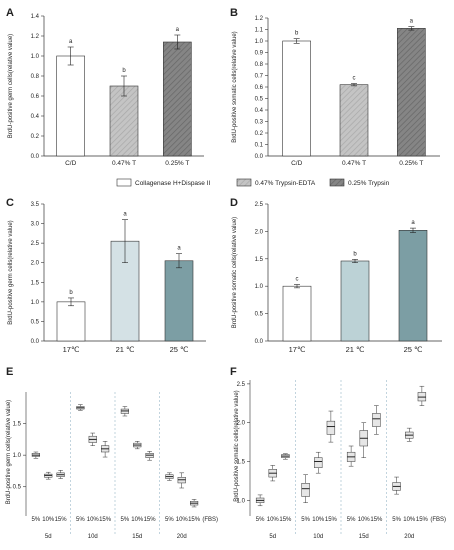 Image resolution: width=454 pixels, height=550 pixels. I want to click on significance-letter-b-2: a, so click(412, 22).